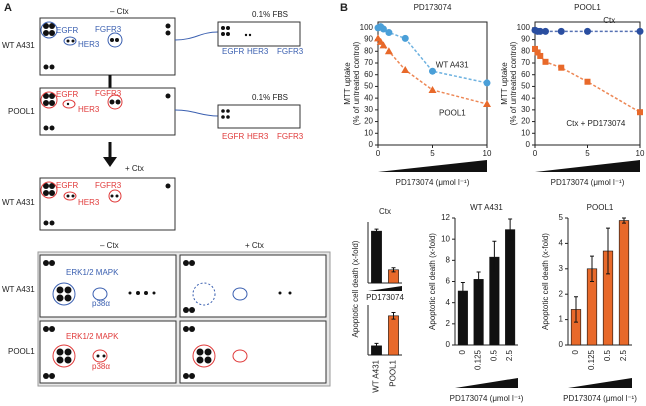 The width and height of the screenshot is (646, 406). I want to click on y-axis-label: (% of untreated control), so click(356, 83).